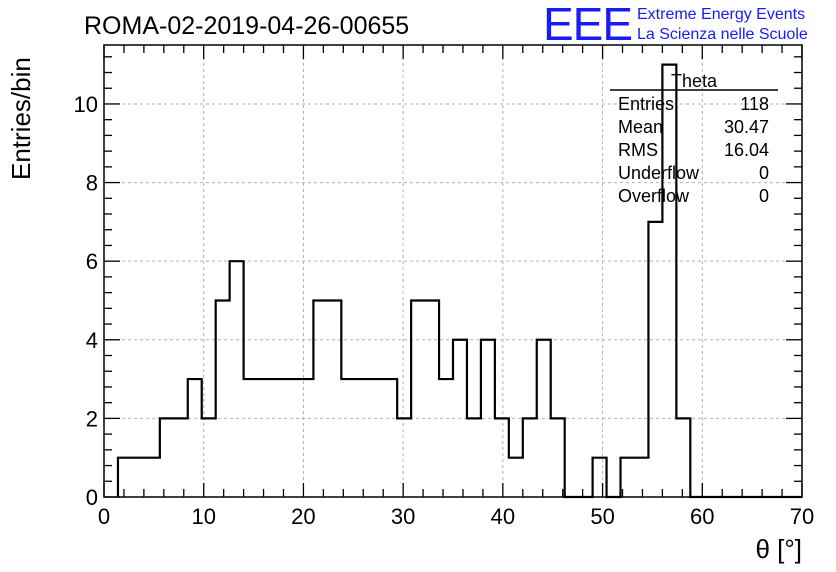  What do you see at coordinates (92, 340) in the screenshot?
I see `y-tick-label: 4` at bounding box center [92, 340].